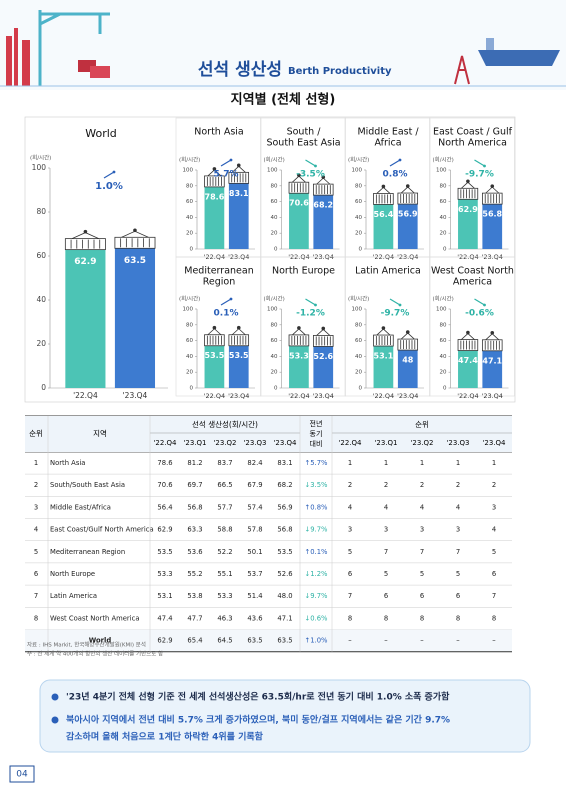  Describe the element at coordinates (224, 618) in the screenshot. I see `table-cell: 46.3` at that location.